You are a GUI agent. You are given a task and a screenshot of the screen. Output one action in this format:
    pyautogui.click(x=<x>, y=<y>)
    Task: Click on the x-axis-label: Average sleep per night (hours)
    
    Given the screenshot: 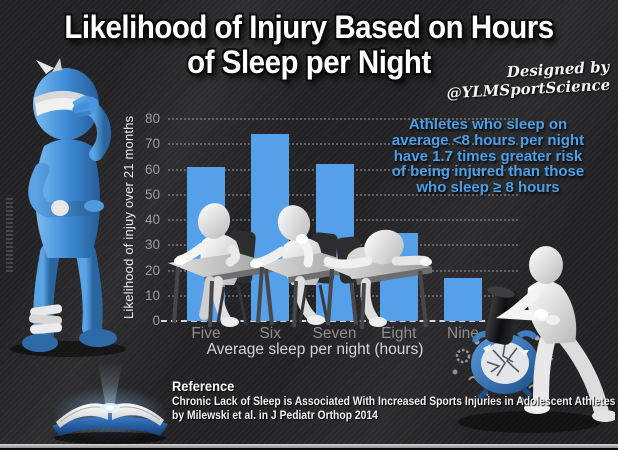 What is the action you would take?
    pyautogui.click(x=315, y=349)
    